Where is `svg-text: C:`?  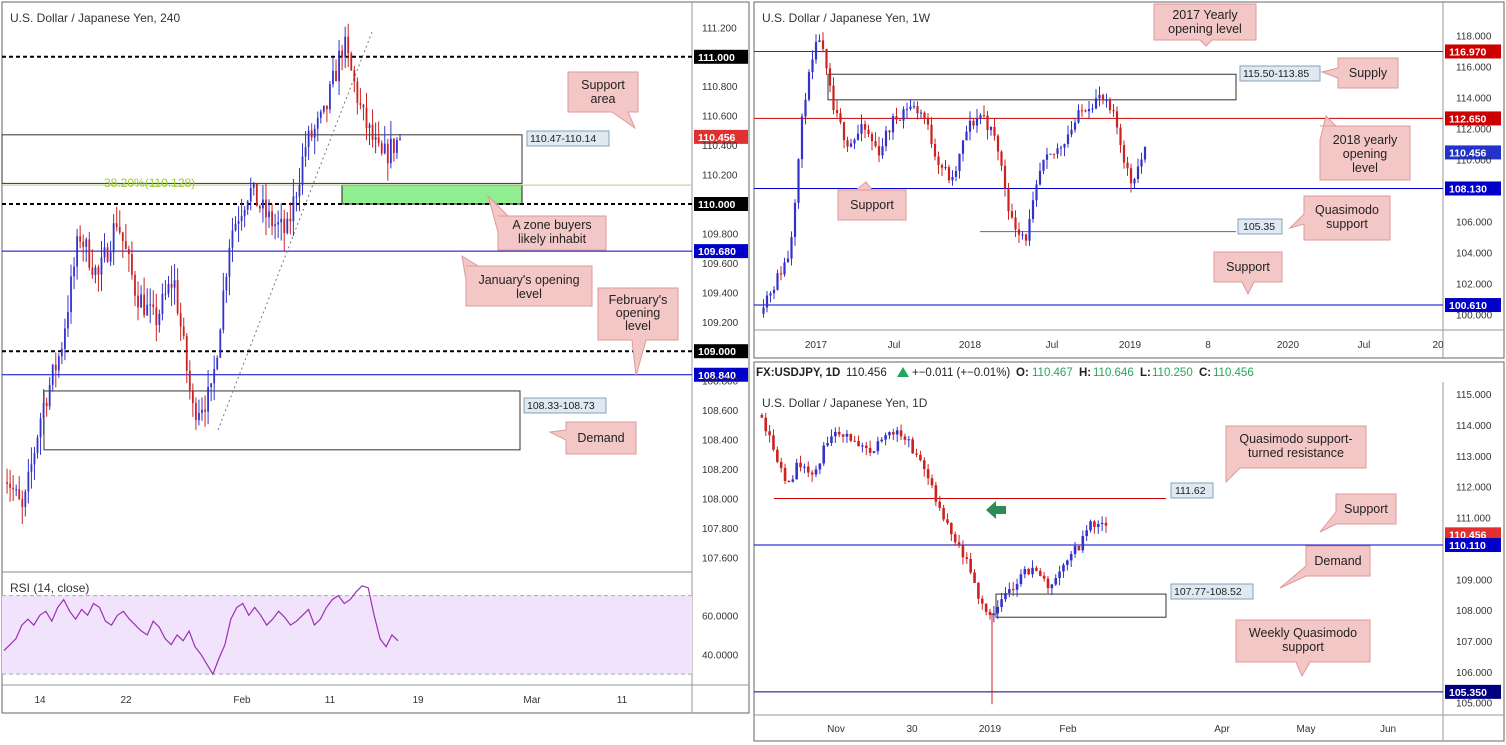 svg-text: C: is located at coordinates (1205, 373).